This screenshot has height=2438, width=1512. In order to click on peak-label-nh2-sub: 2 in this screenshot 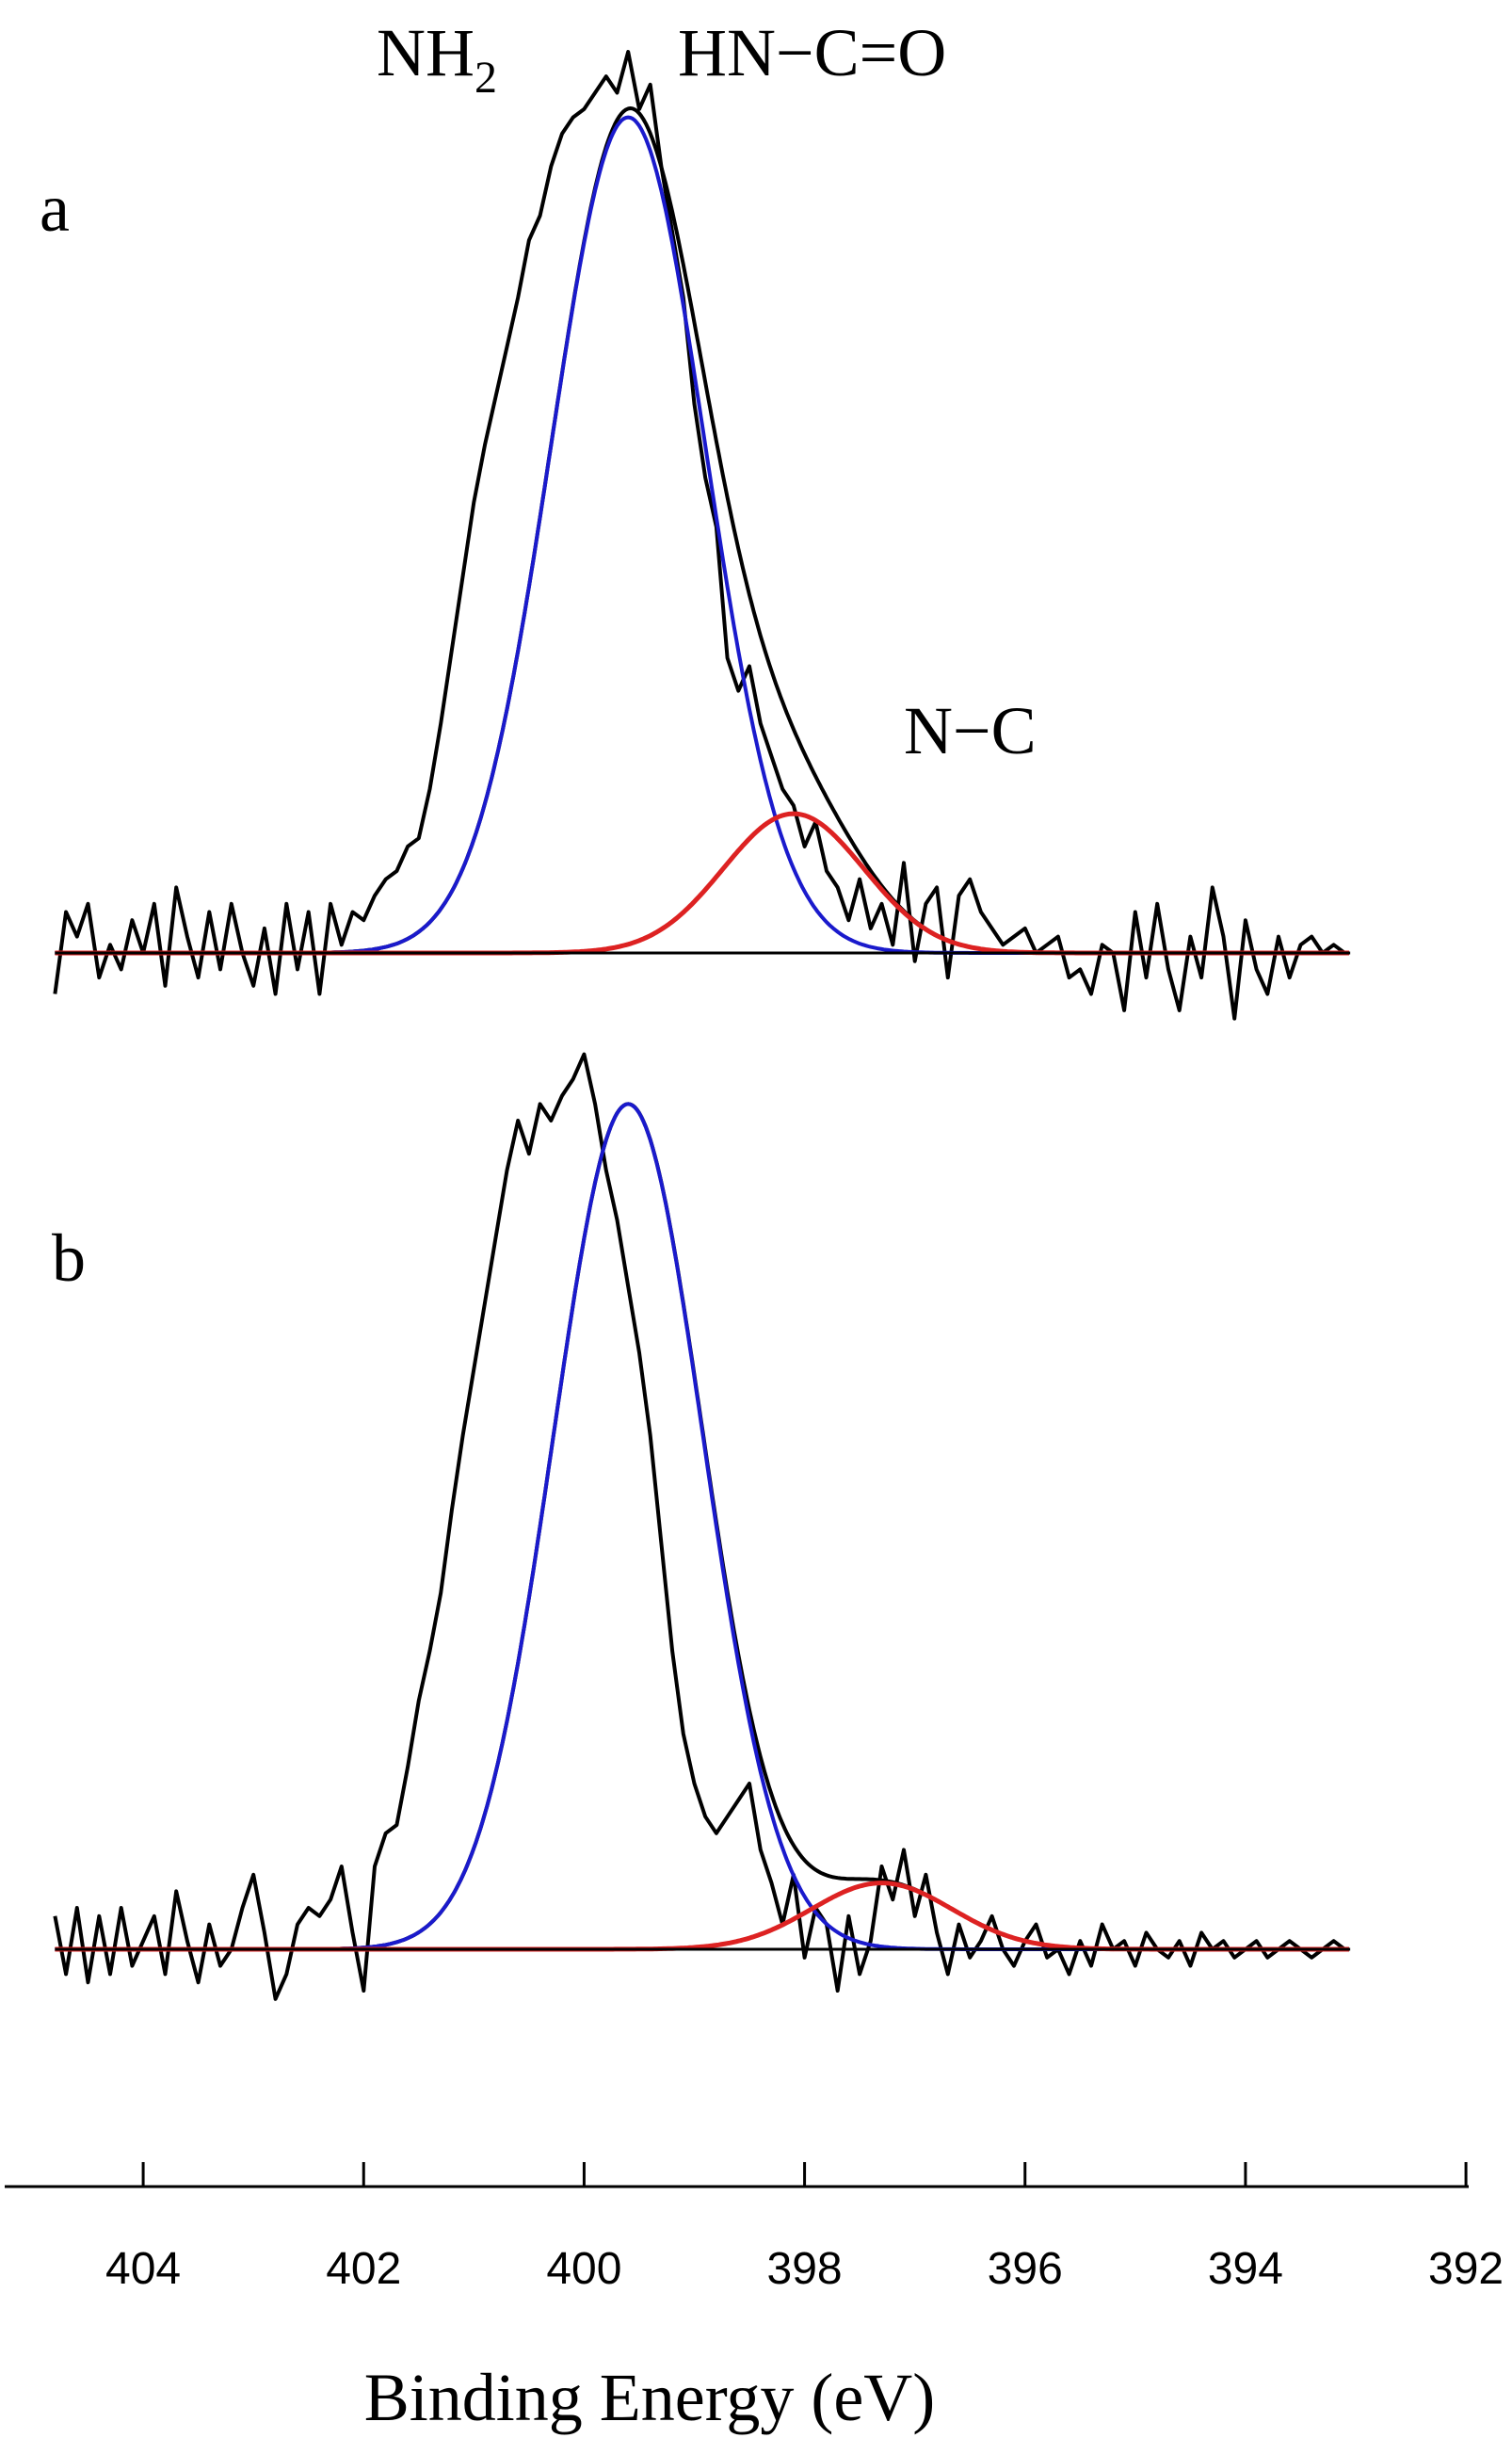, I will do `click(486, 78)`.